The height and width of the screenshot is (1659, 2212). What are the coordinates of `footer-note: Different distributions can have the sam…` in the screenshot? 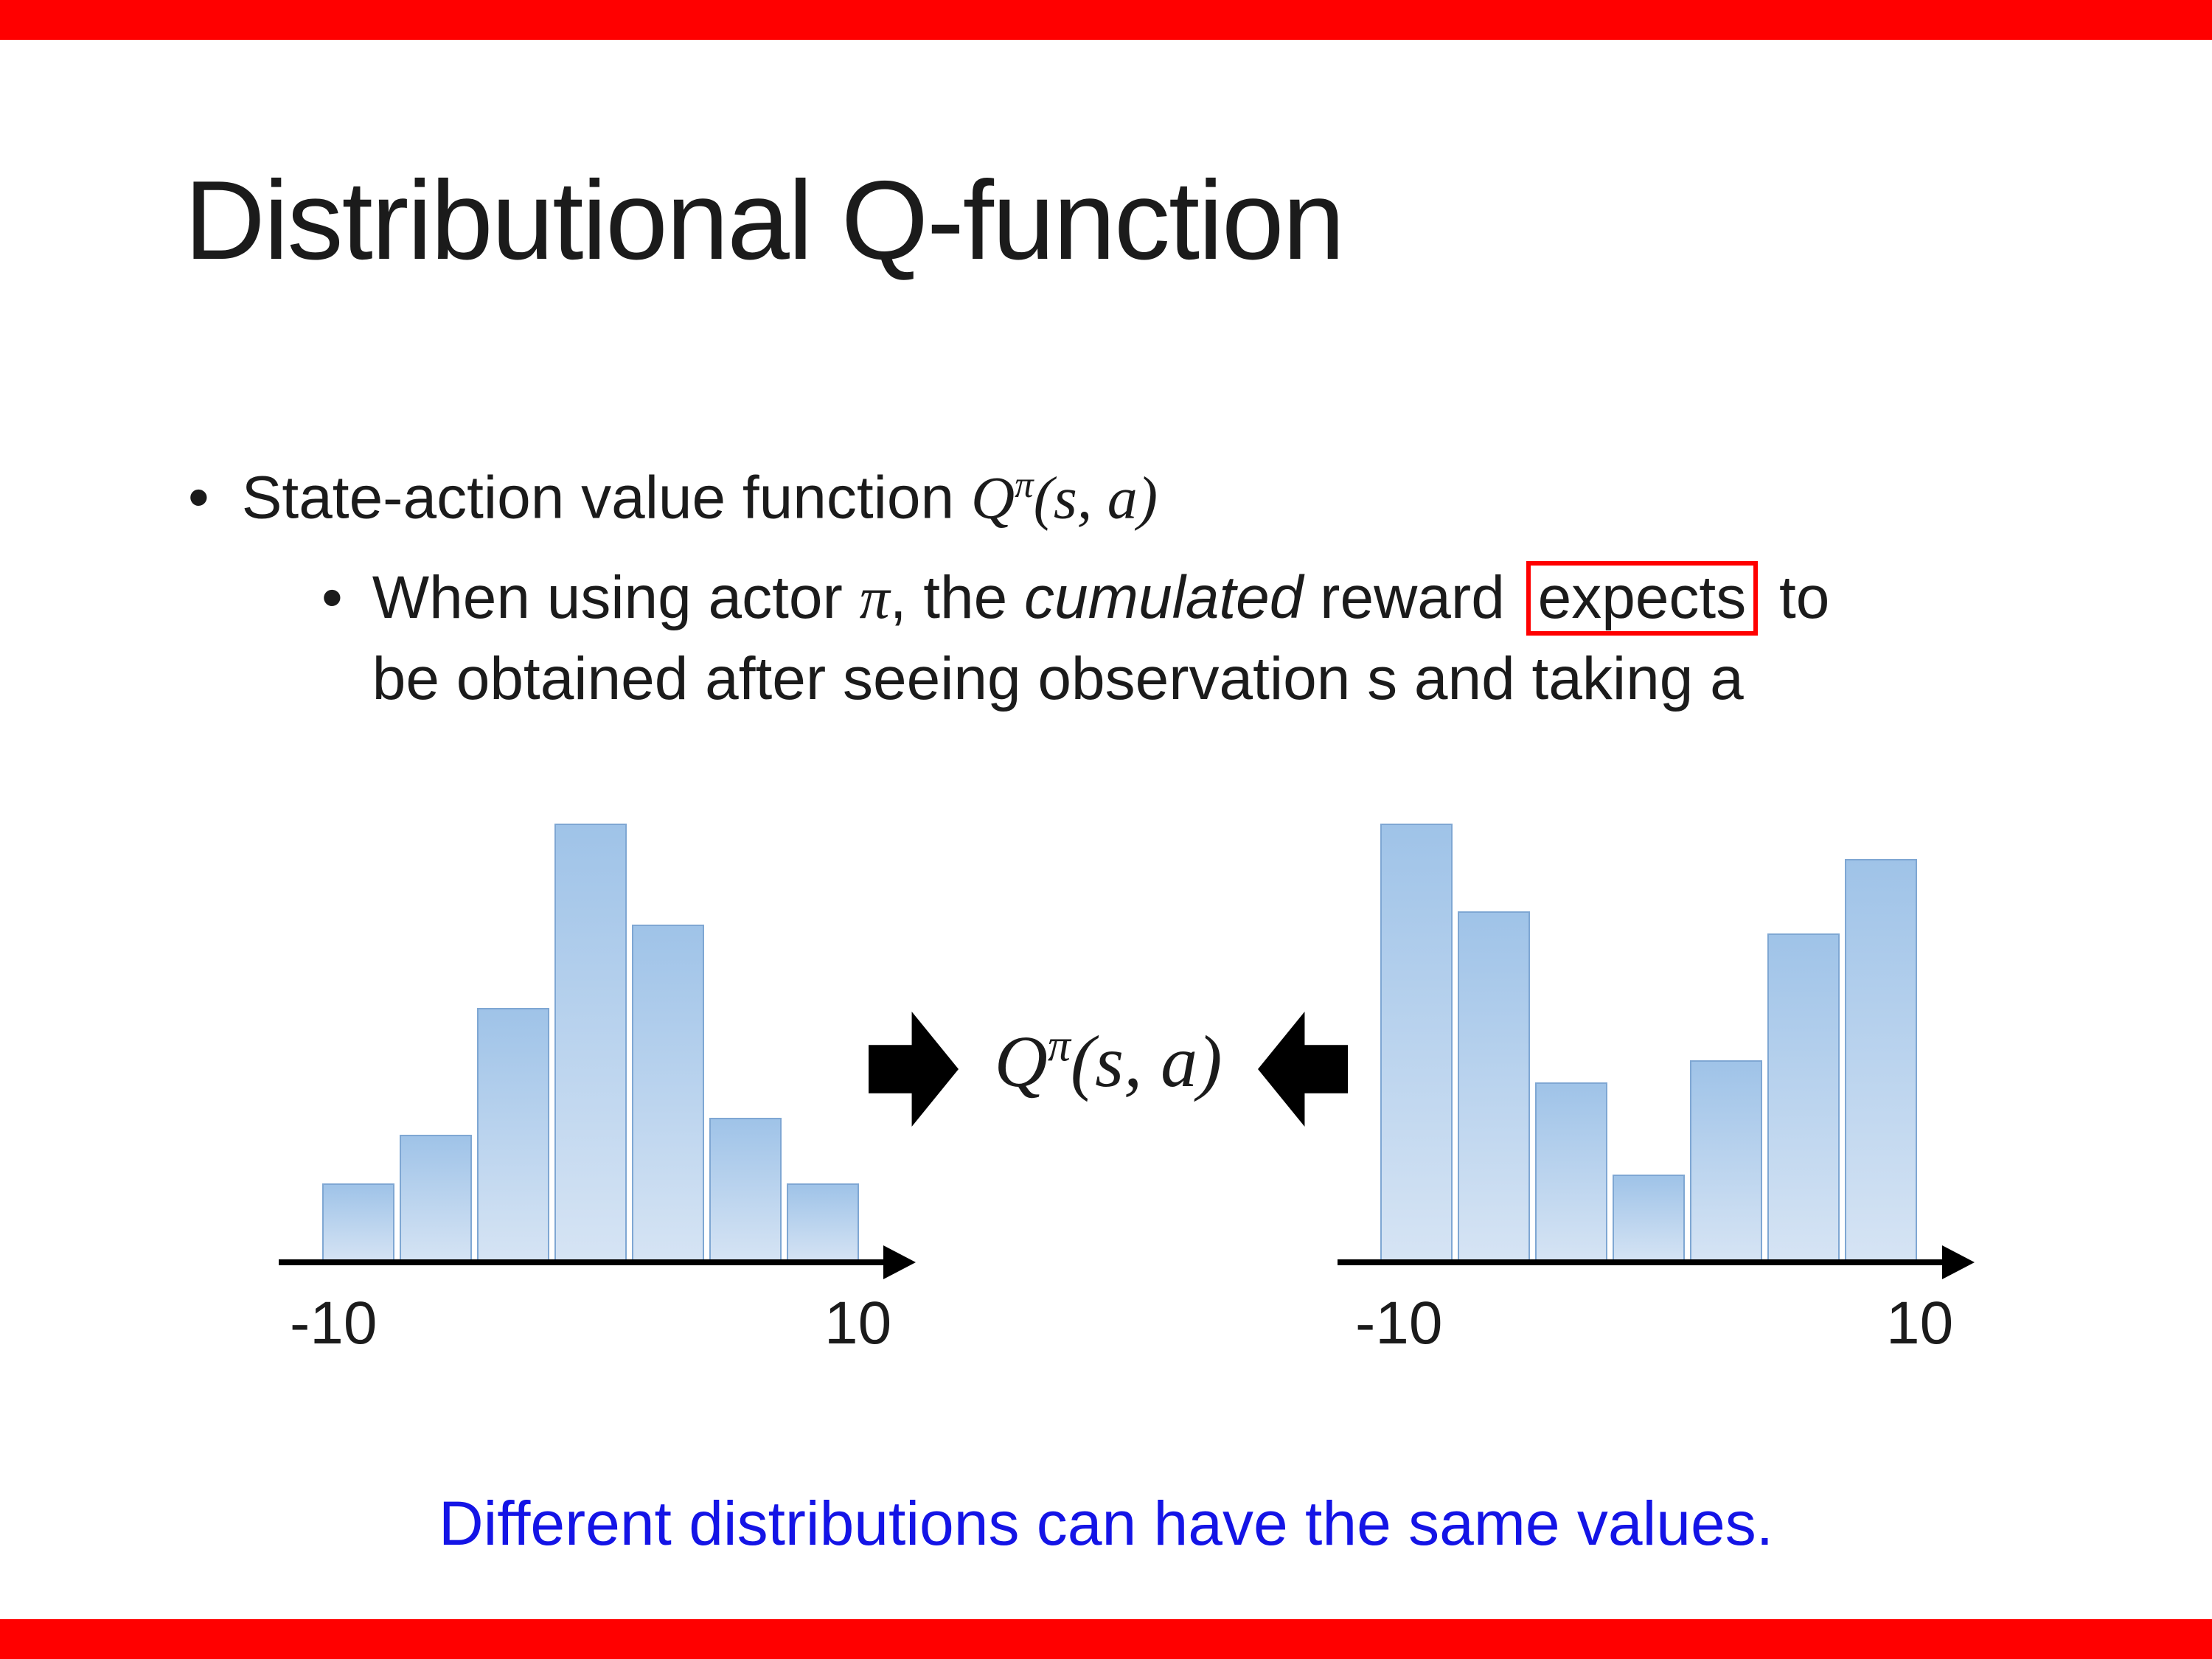 It's located at (1106, 1523).